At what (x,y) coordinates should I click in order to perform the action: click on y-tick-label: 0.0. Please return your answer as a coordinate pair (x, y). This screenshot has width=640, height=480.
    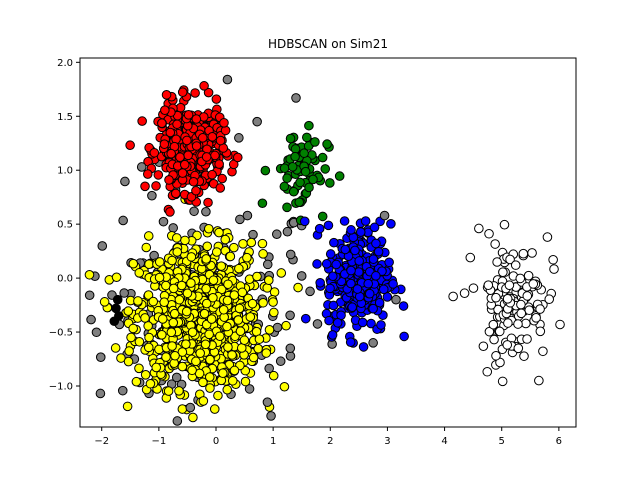
    Looking at the image, I should click on (65, 279).